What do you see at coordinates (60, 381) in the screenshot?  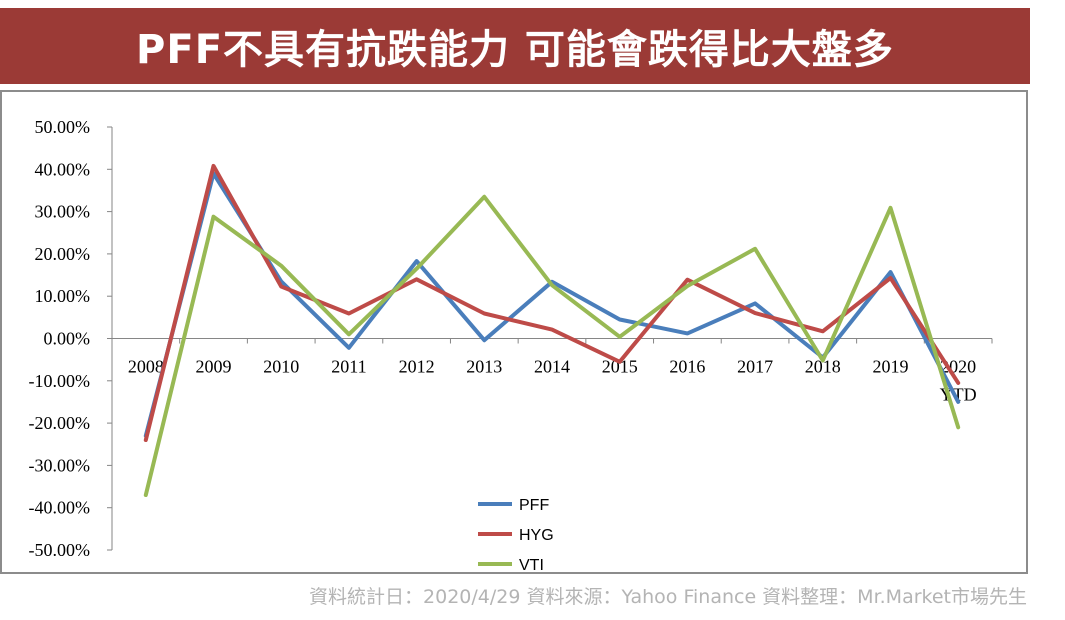 I see `y-tick-label: -10.00%` at bounding box center [60, 381].